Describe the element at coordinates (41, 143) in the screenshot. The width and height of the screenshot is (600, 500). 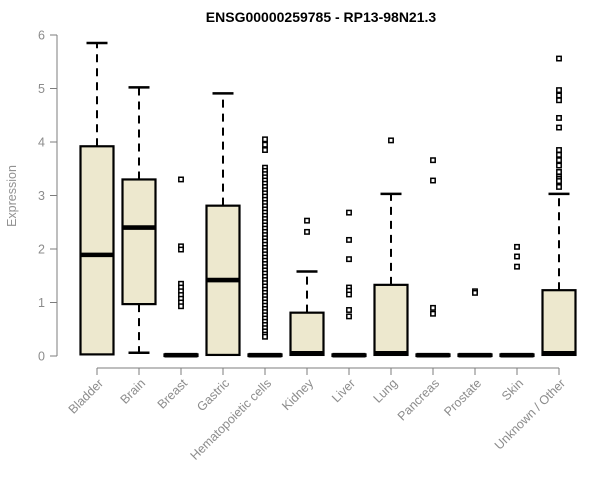
I see `y-tick-label: 4` at that location.